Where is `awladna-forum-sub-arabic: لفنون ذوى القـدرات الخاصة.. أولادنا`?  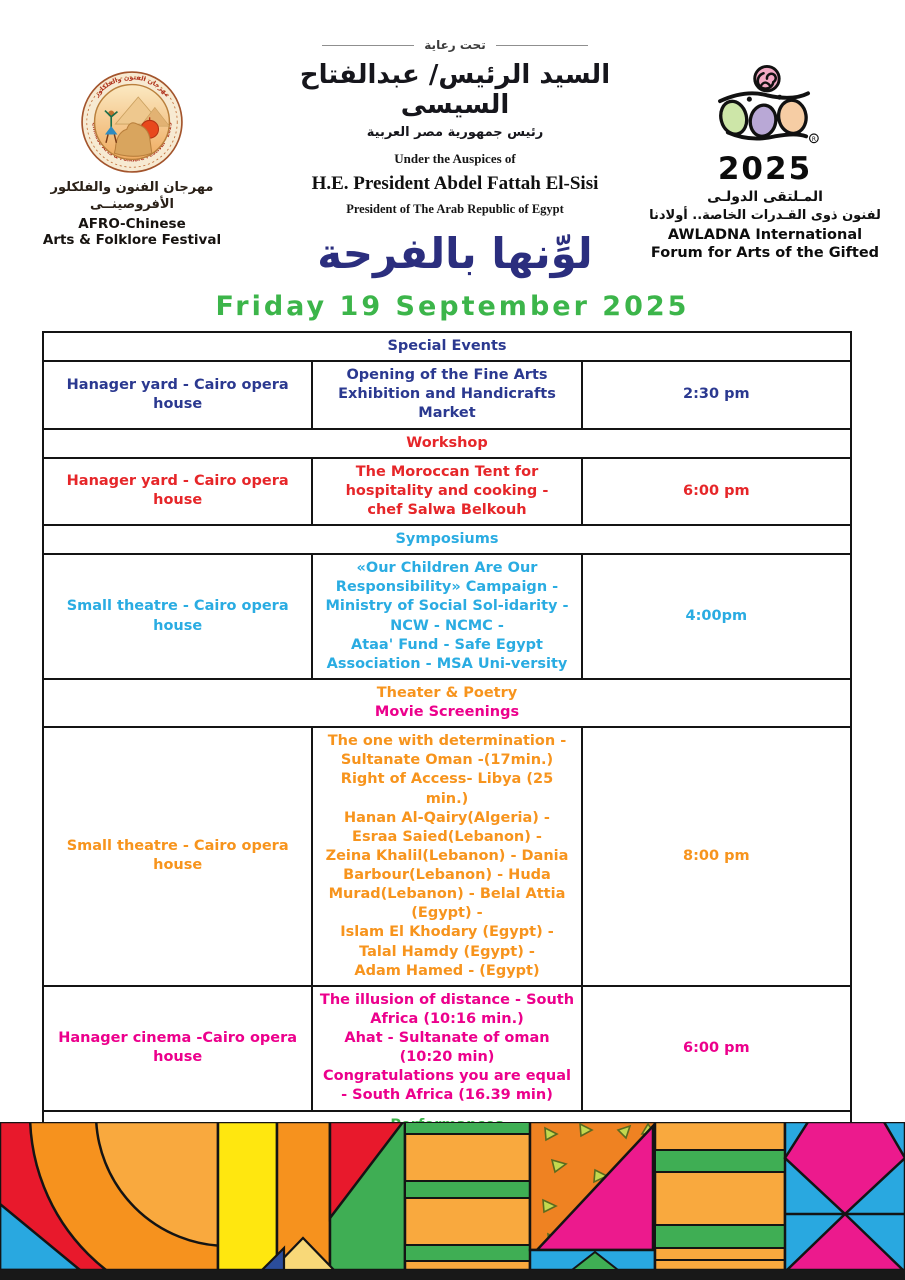 awladna-forum-sub-arabic: لفنون ذوى القـدرات الخاصة.. أولادنا is located at coordinates (765, 215).